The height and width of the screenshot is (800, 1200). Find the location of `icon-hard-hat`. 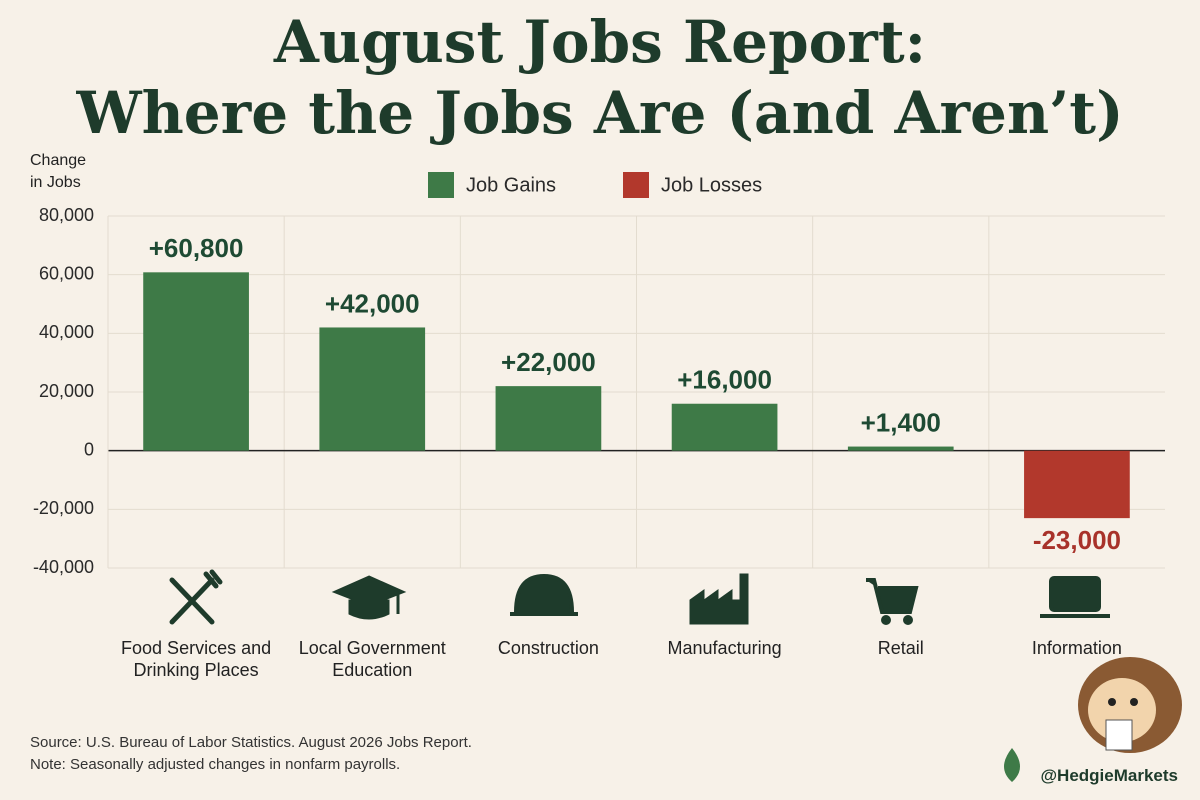

icon-hard-hat is located at coordinates (544, 594).